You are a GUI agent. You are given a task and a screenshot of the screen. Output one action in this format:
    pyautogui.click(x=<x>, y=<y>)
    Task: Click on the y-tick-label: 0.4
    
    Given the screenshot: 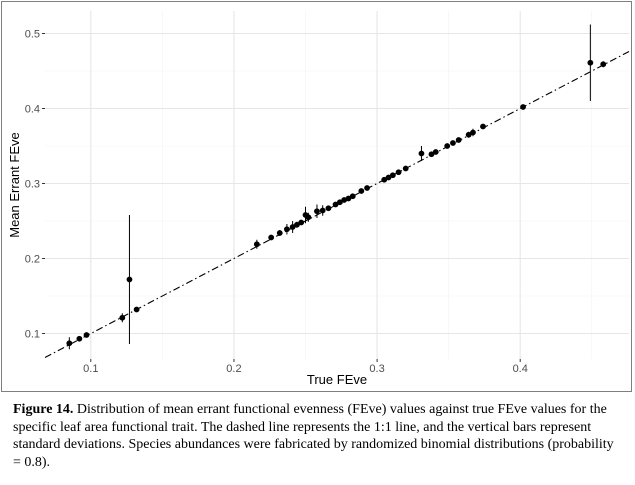 What is the action you would take?
    pyautogui.click(x=32, y=110)
    